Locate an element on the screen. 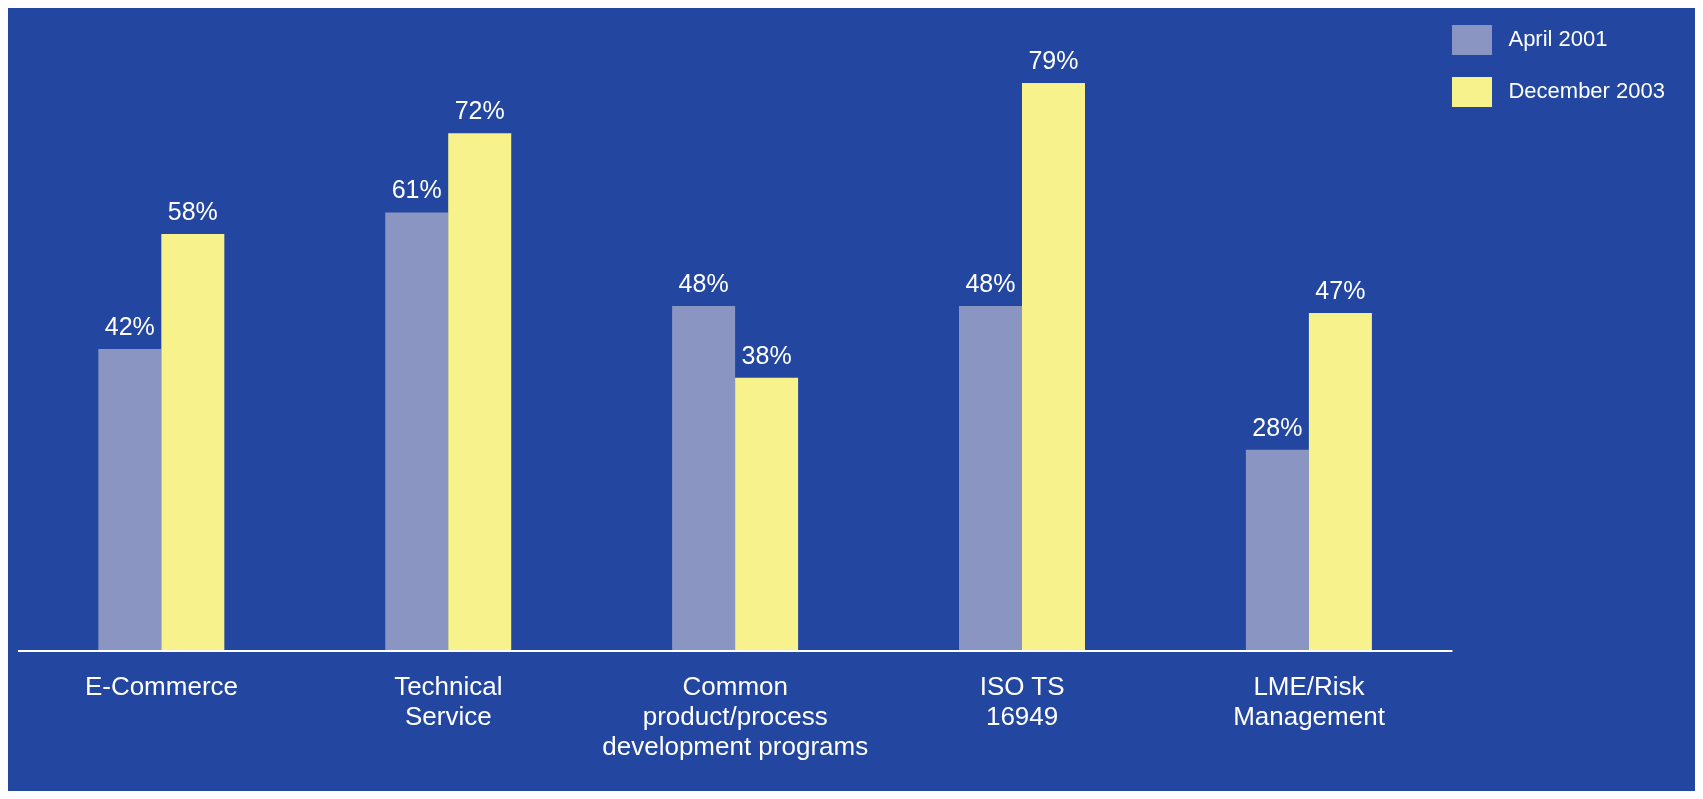  x-tick-label: Technical Service is located at coordinates (448, 701).